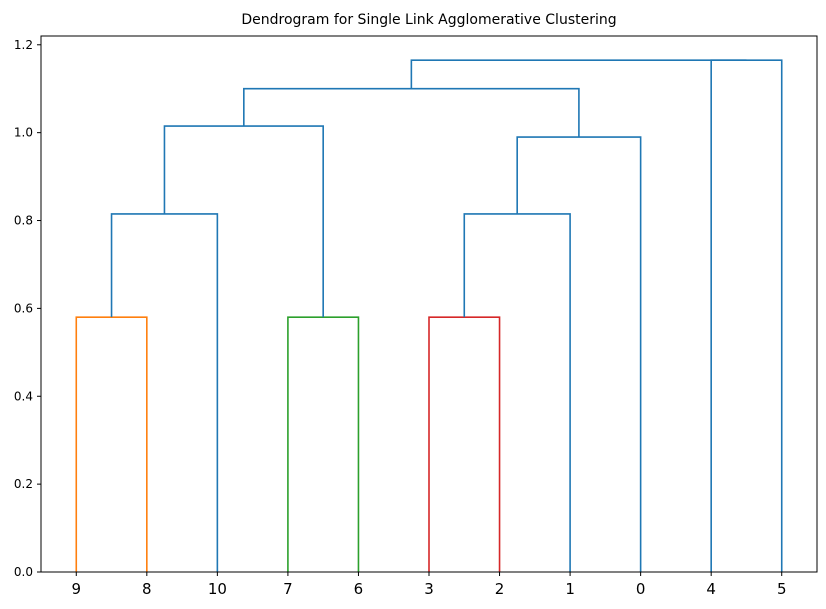 This screenshot has width=826, height=609. What do you see at coordinates (147, 589) in the screenshot?
I see `leaf-label-8: 8` at bounding box center [147, 589].